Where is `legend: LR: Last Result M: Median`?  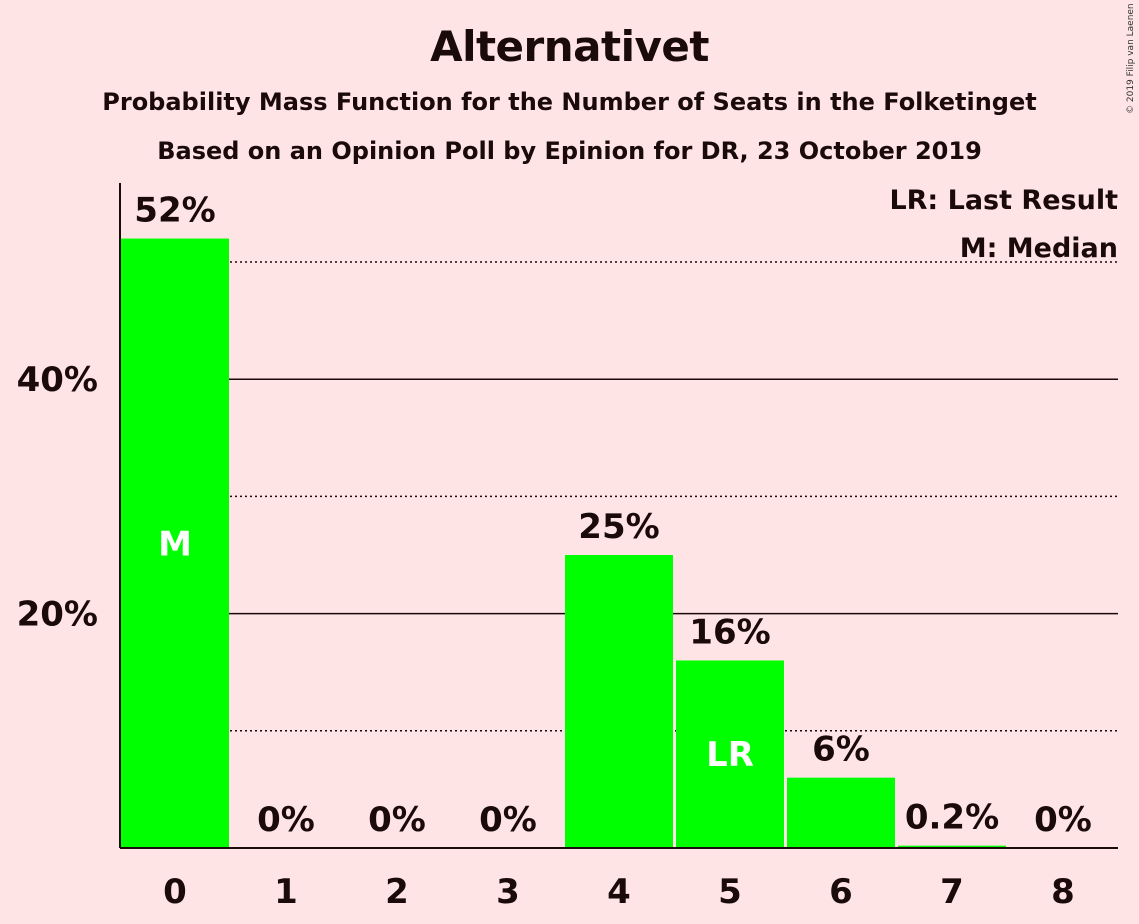 legend: LR: Last Result M: Median is located at coordinates (1003, 224).